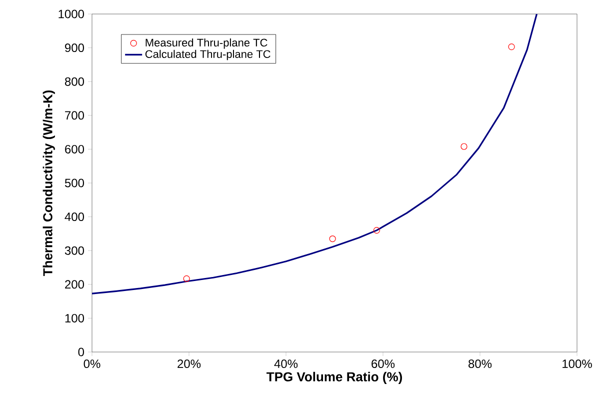 The width and height of the screenshot is (600, 412). I want to click on x-tick-label: 0%, so click(92, 364).